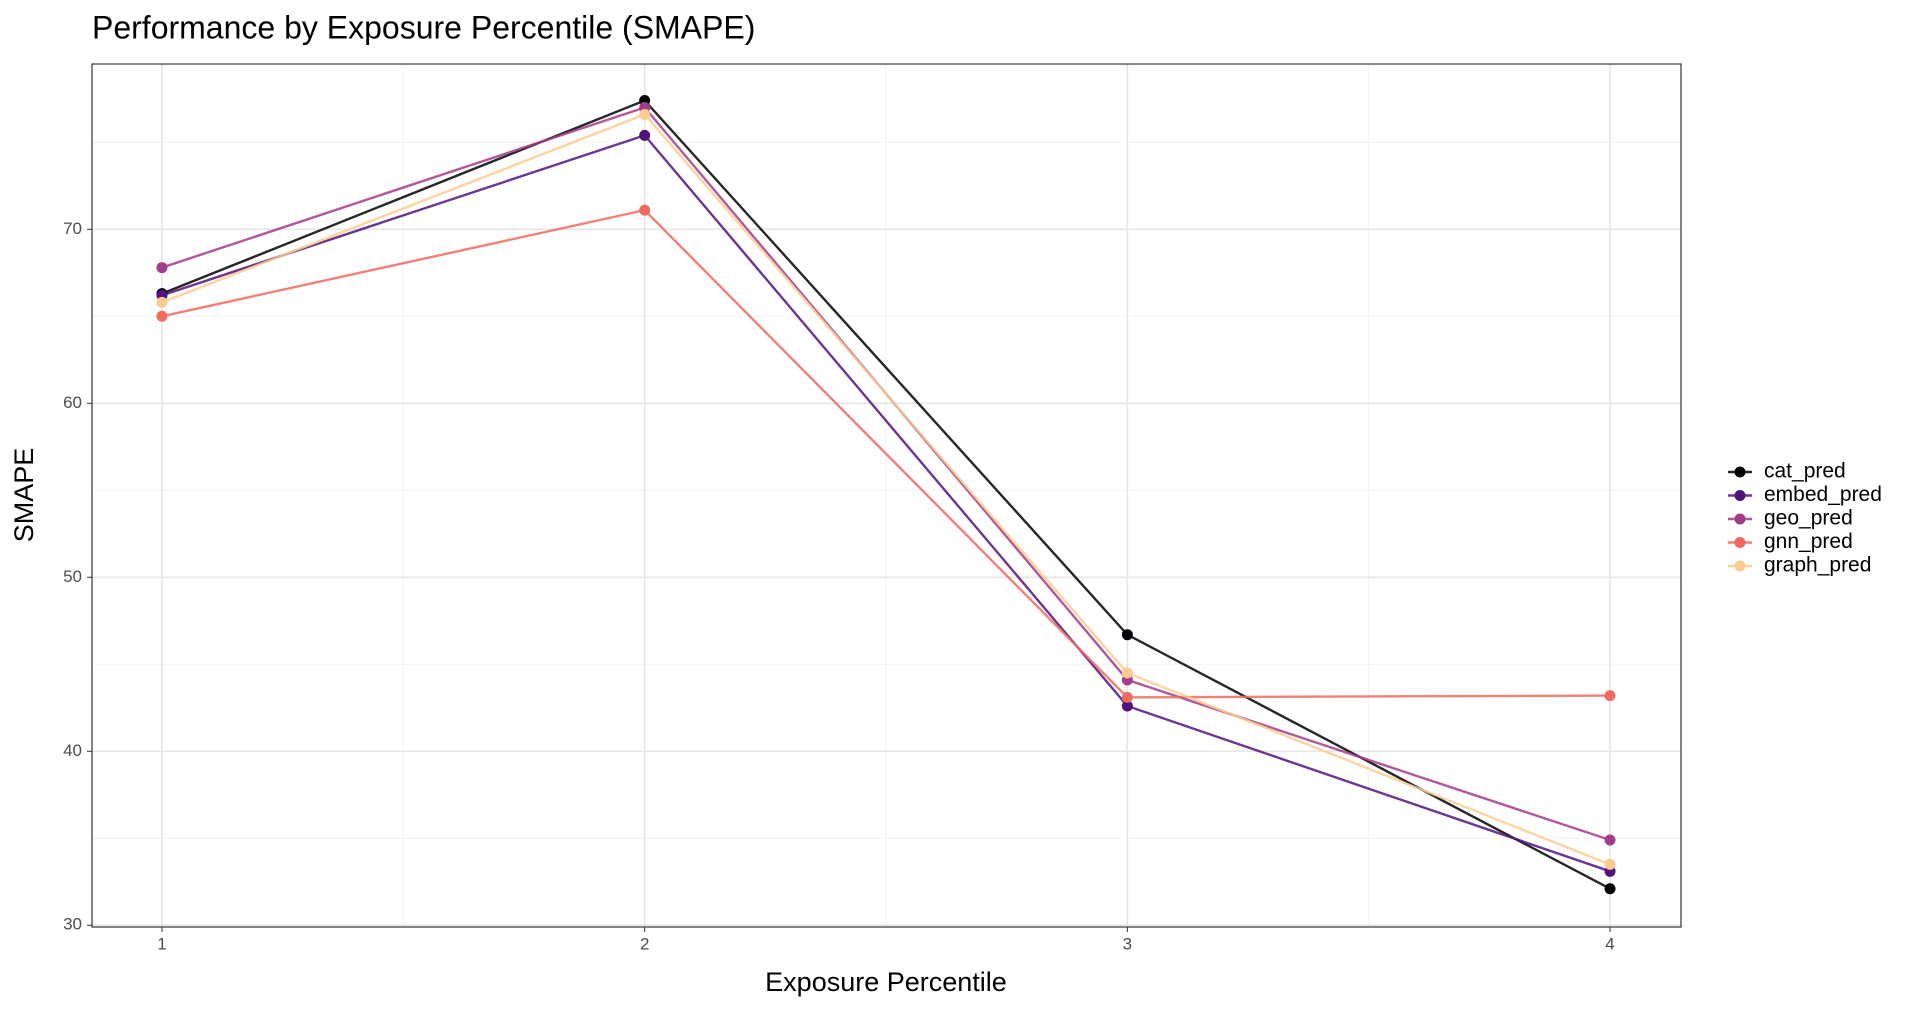 The width and height of the screenshot is (1920, 1012). What do you see at coordinates (24, 495) in the screenshot?
I see `y-axis-label: SMAPE` at bounding box center [24, 495].